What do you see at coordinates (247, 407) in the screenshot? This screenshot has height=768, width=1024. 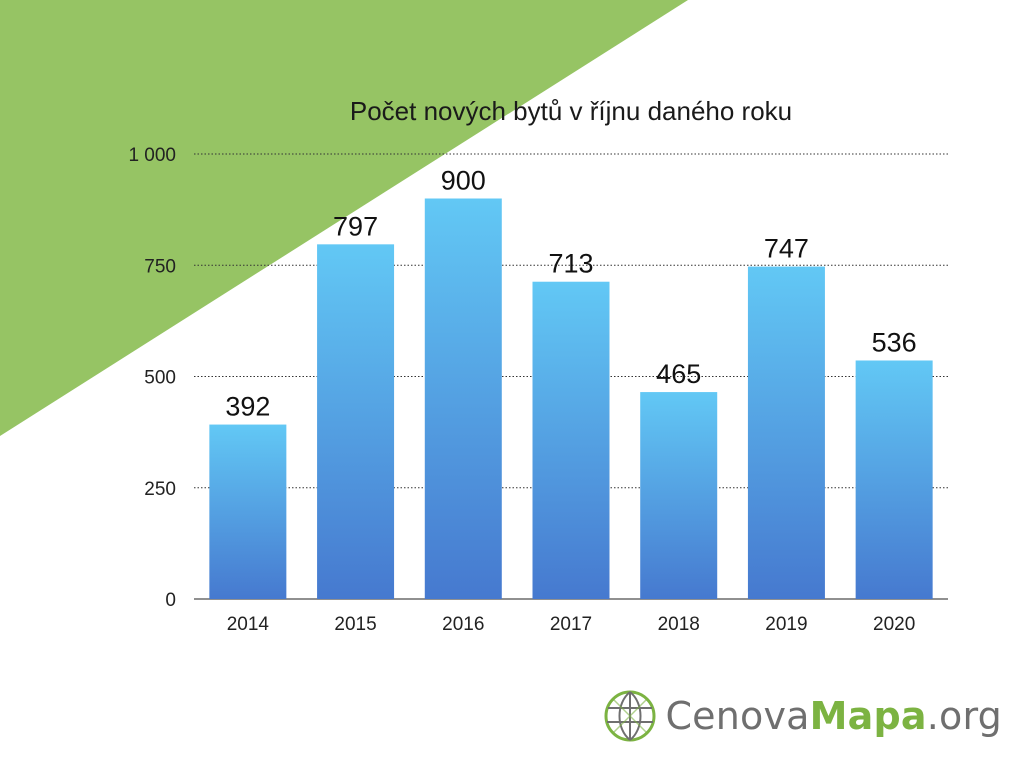 I see `data-label: 392` at bounding box center [247, 407].